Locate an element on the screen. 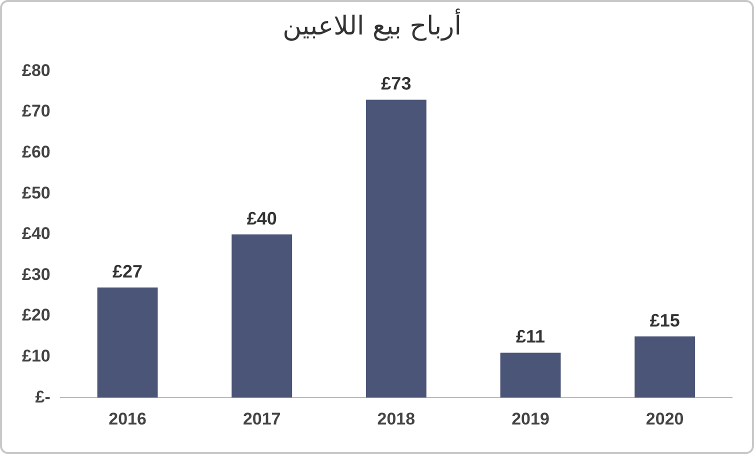 The width and height of the screenshot is (754, 454). y-tick-label: £20 is located at coordinates (36, 315).